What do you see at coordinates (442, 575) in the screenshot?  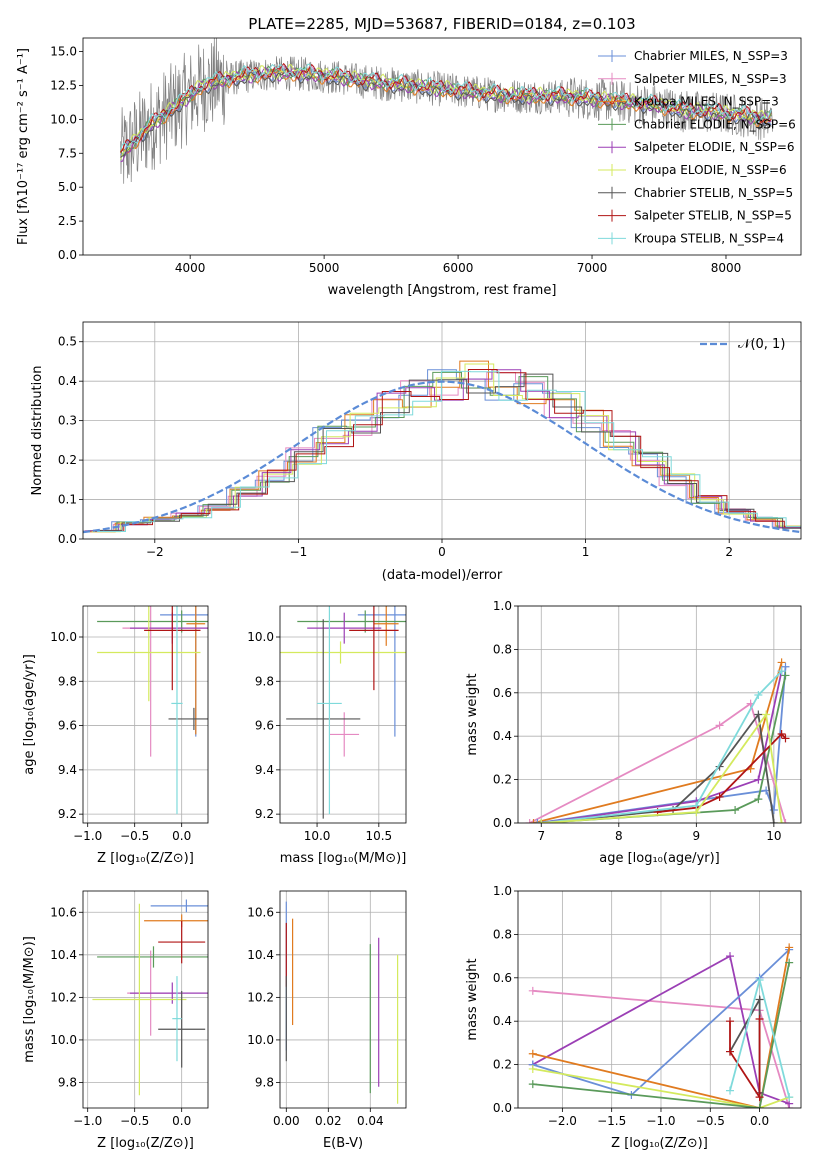 I see `x-axis-label: (data-model)/error` at bounding box center [442, 575].